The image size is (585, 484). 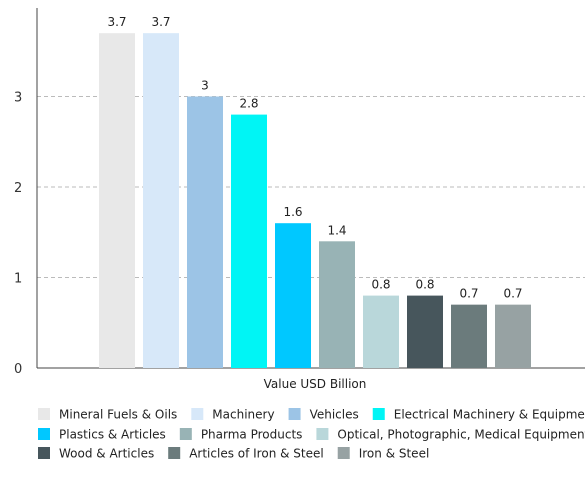 I want to click on legend-label: Plastics & Articles, so click(x=112, y=435).